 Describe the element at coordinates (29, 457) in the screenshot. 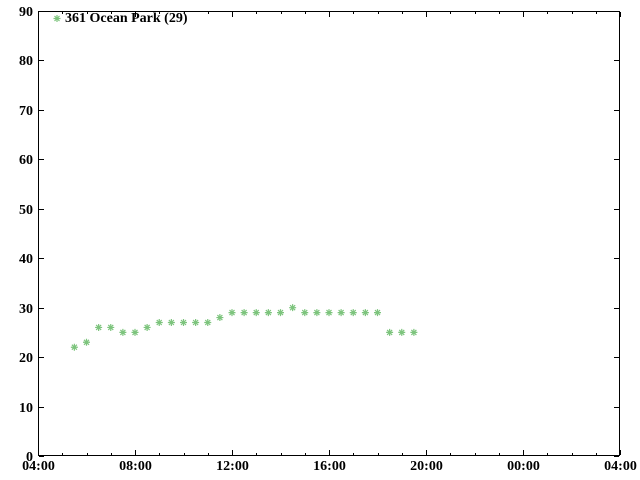

I see `y-tick-label: 0` at that location.